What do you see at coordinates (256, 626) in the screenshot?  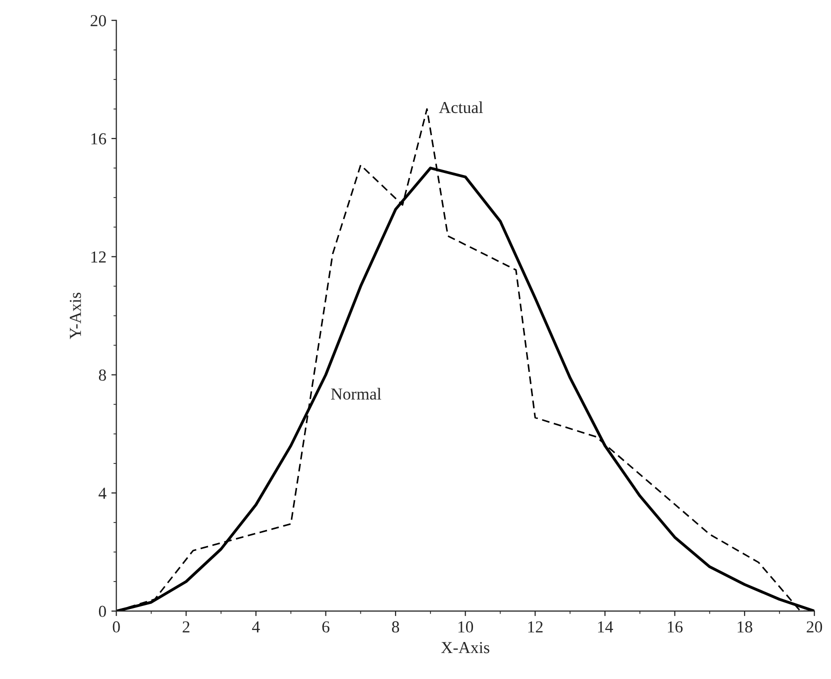 I see `x-tick-label: 4` at bounding box center [256, 626].